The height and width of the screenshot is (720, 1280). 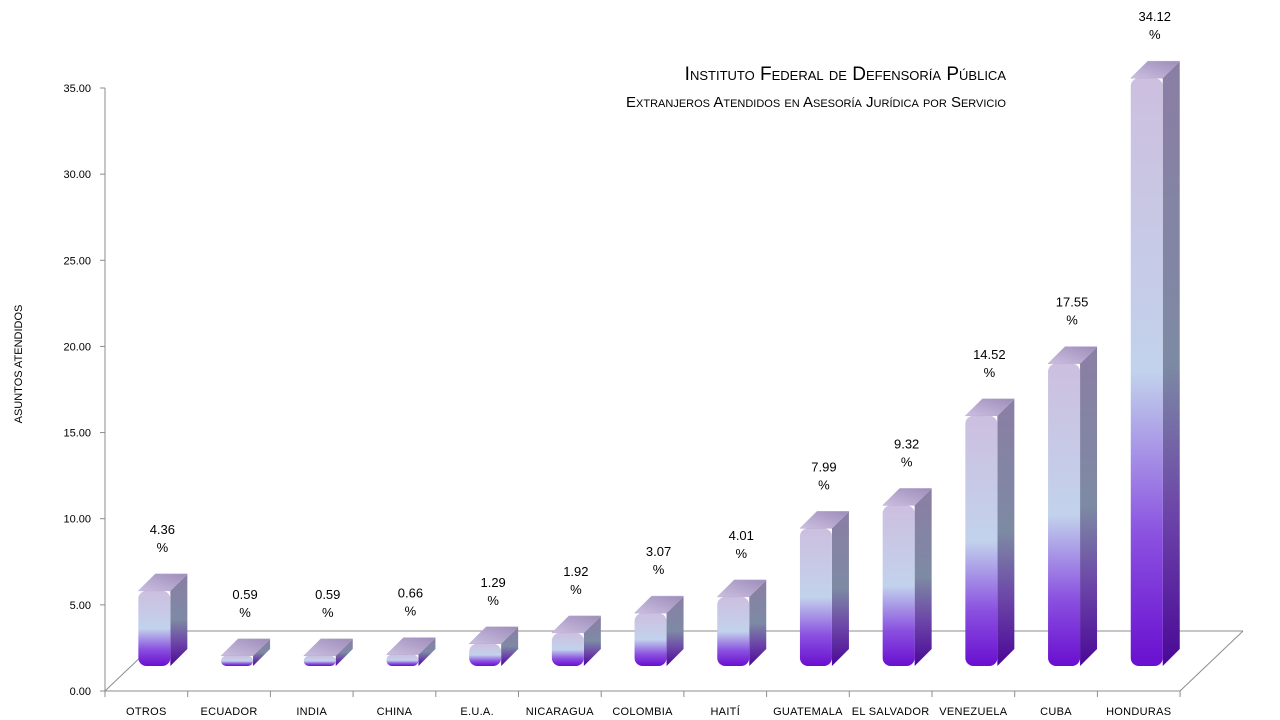 I want to click on y-tick-label: 10.00, so click(x=77, y=520).